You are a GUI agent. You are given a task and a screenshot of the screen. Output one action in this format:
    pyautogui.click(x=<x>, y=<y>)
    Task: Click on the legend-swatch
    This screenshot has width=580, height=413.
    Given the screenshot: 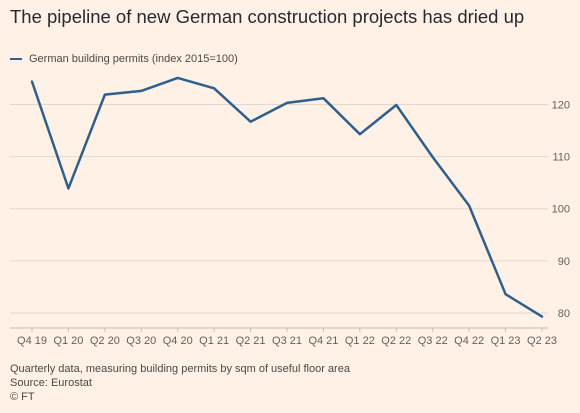 What is the action you would take?
    pyautogui.click(x=16, y=59)
    